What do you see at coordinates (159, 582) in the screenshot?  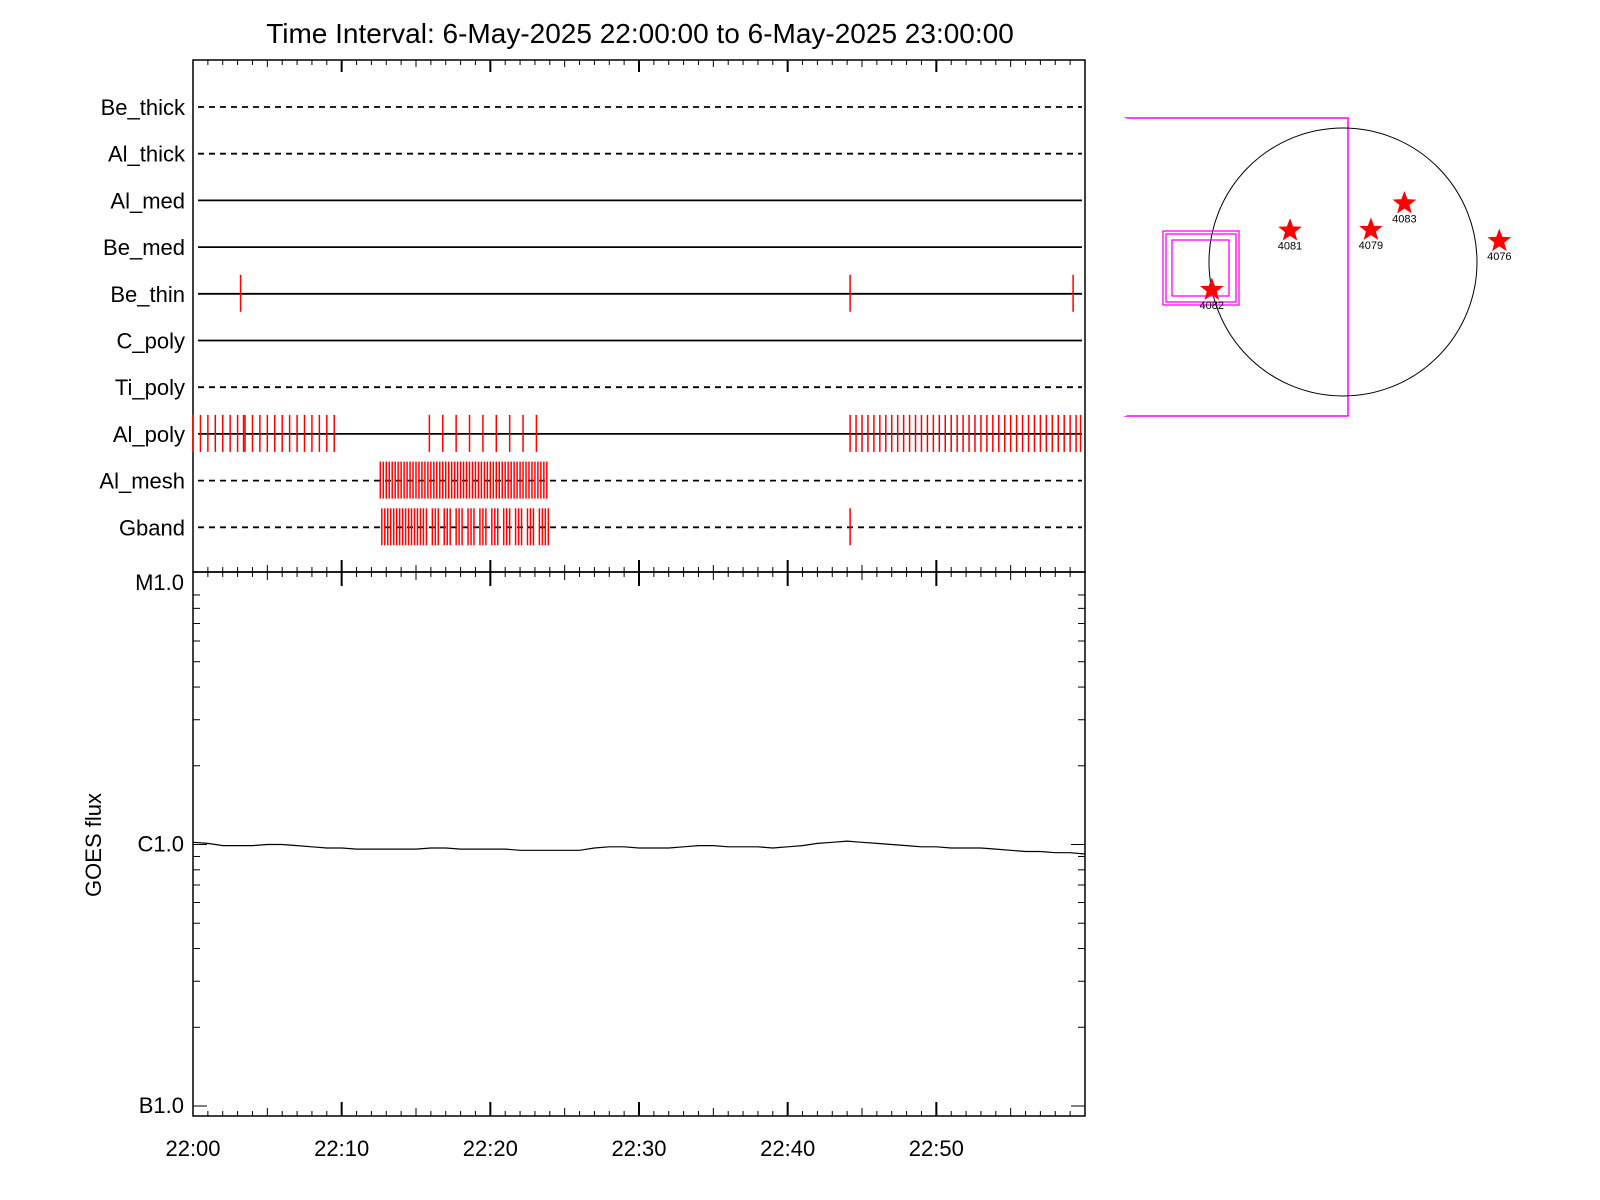 I see `goes-y-tick-label: M1.0` at bounding box center [159, 582].